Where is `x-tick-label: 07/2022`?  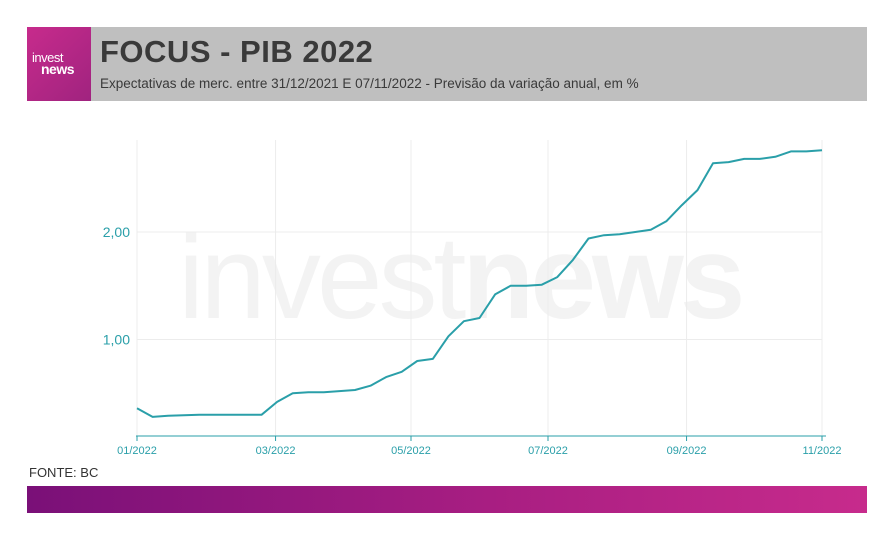
x-tick-label: 07/2022 is located at coordinates (548, 451).